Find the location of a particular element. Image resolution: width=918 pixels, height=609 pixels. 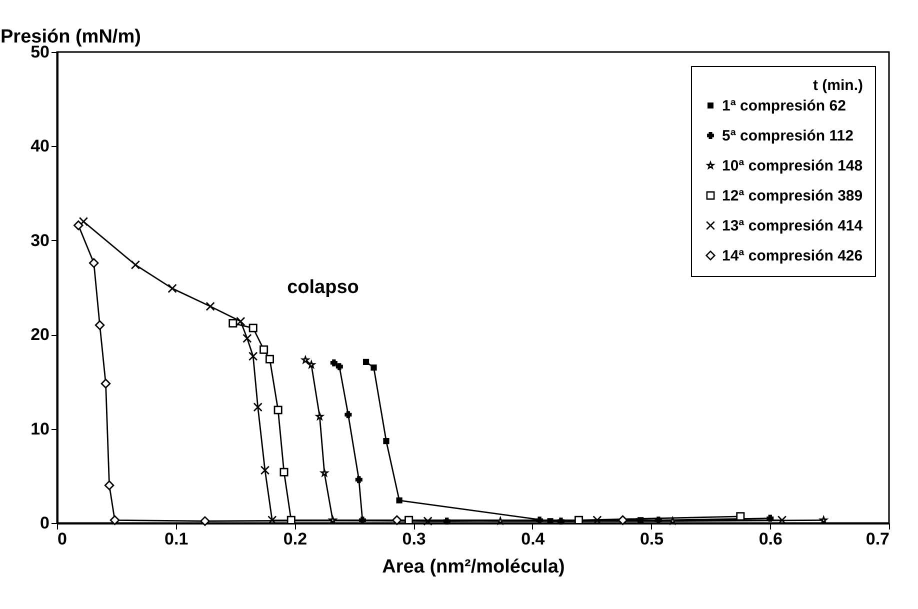

legend-label: 12ª compresión 389 is located at coordinates (792, 196).